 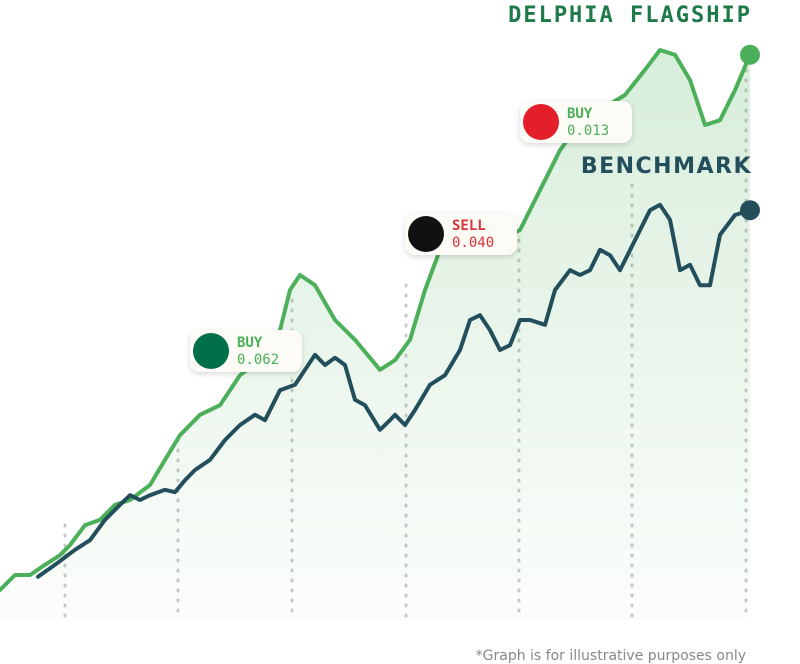 What do you see at coordinates (588, 131) in the screenshot?
I see `trade-amount: 0.013` at bounding box center [588, 131].